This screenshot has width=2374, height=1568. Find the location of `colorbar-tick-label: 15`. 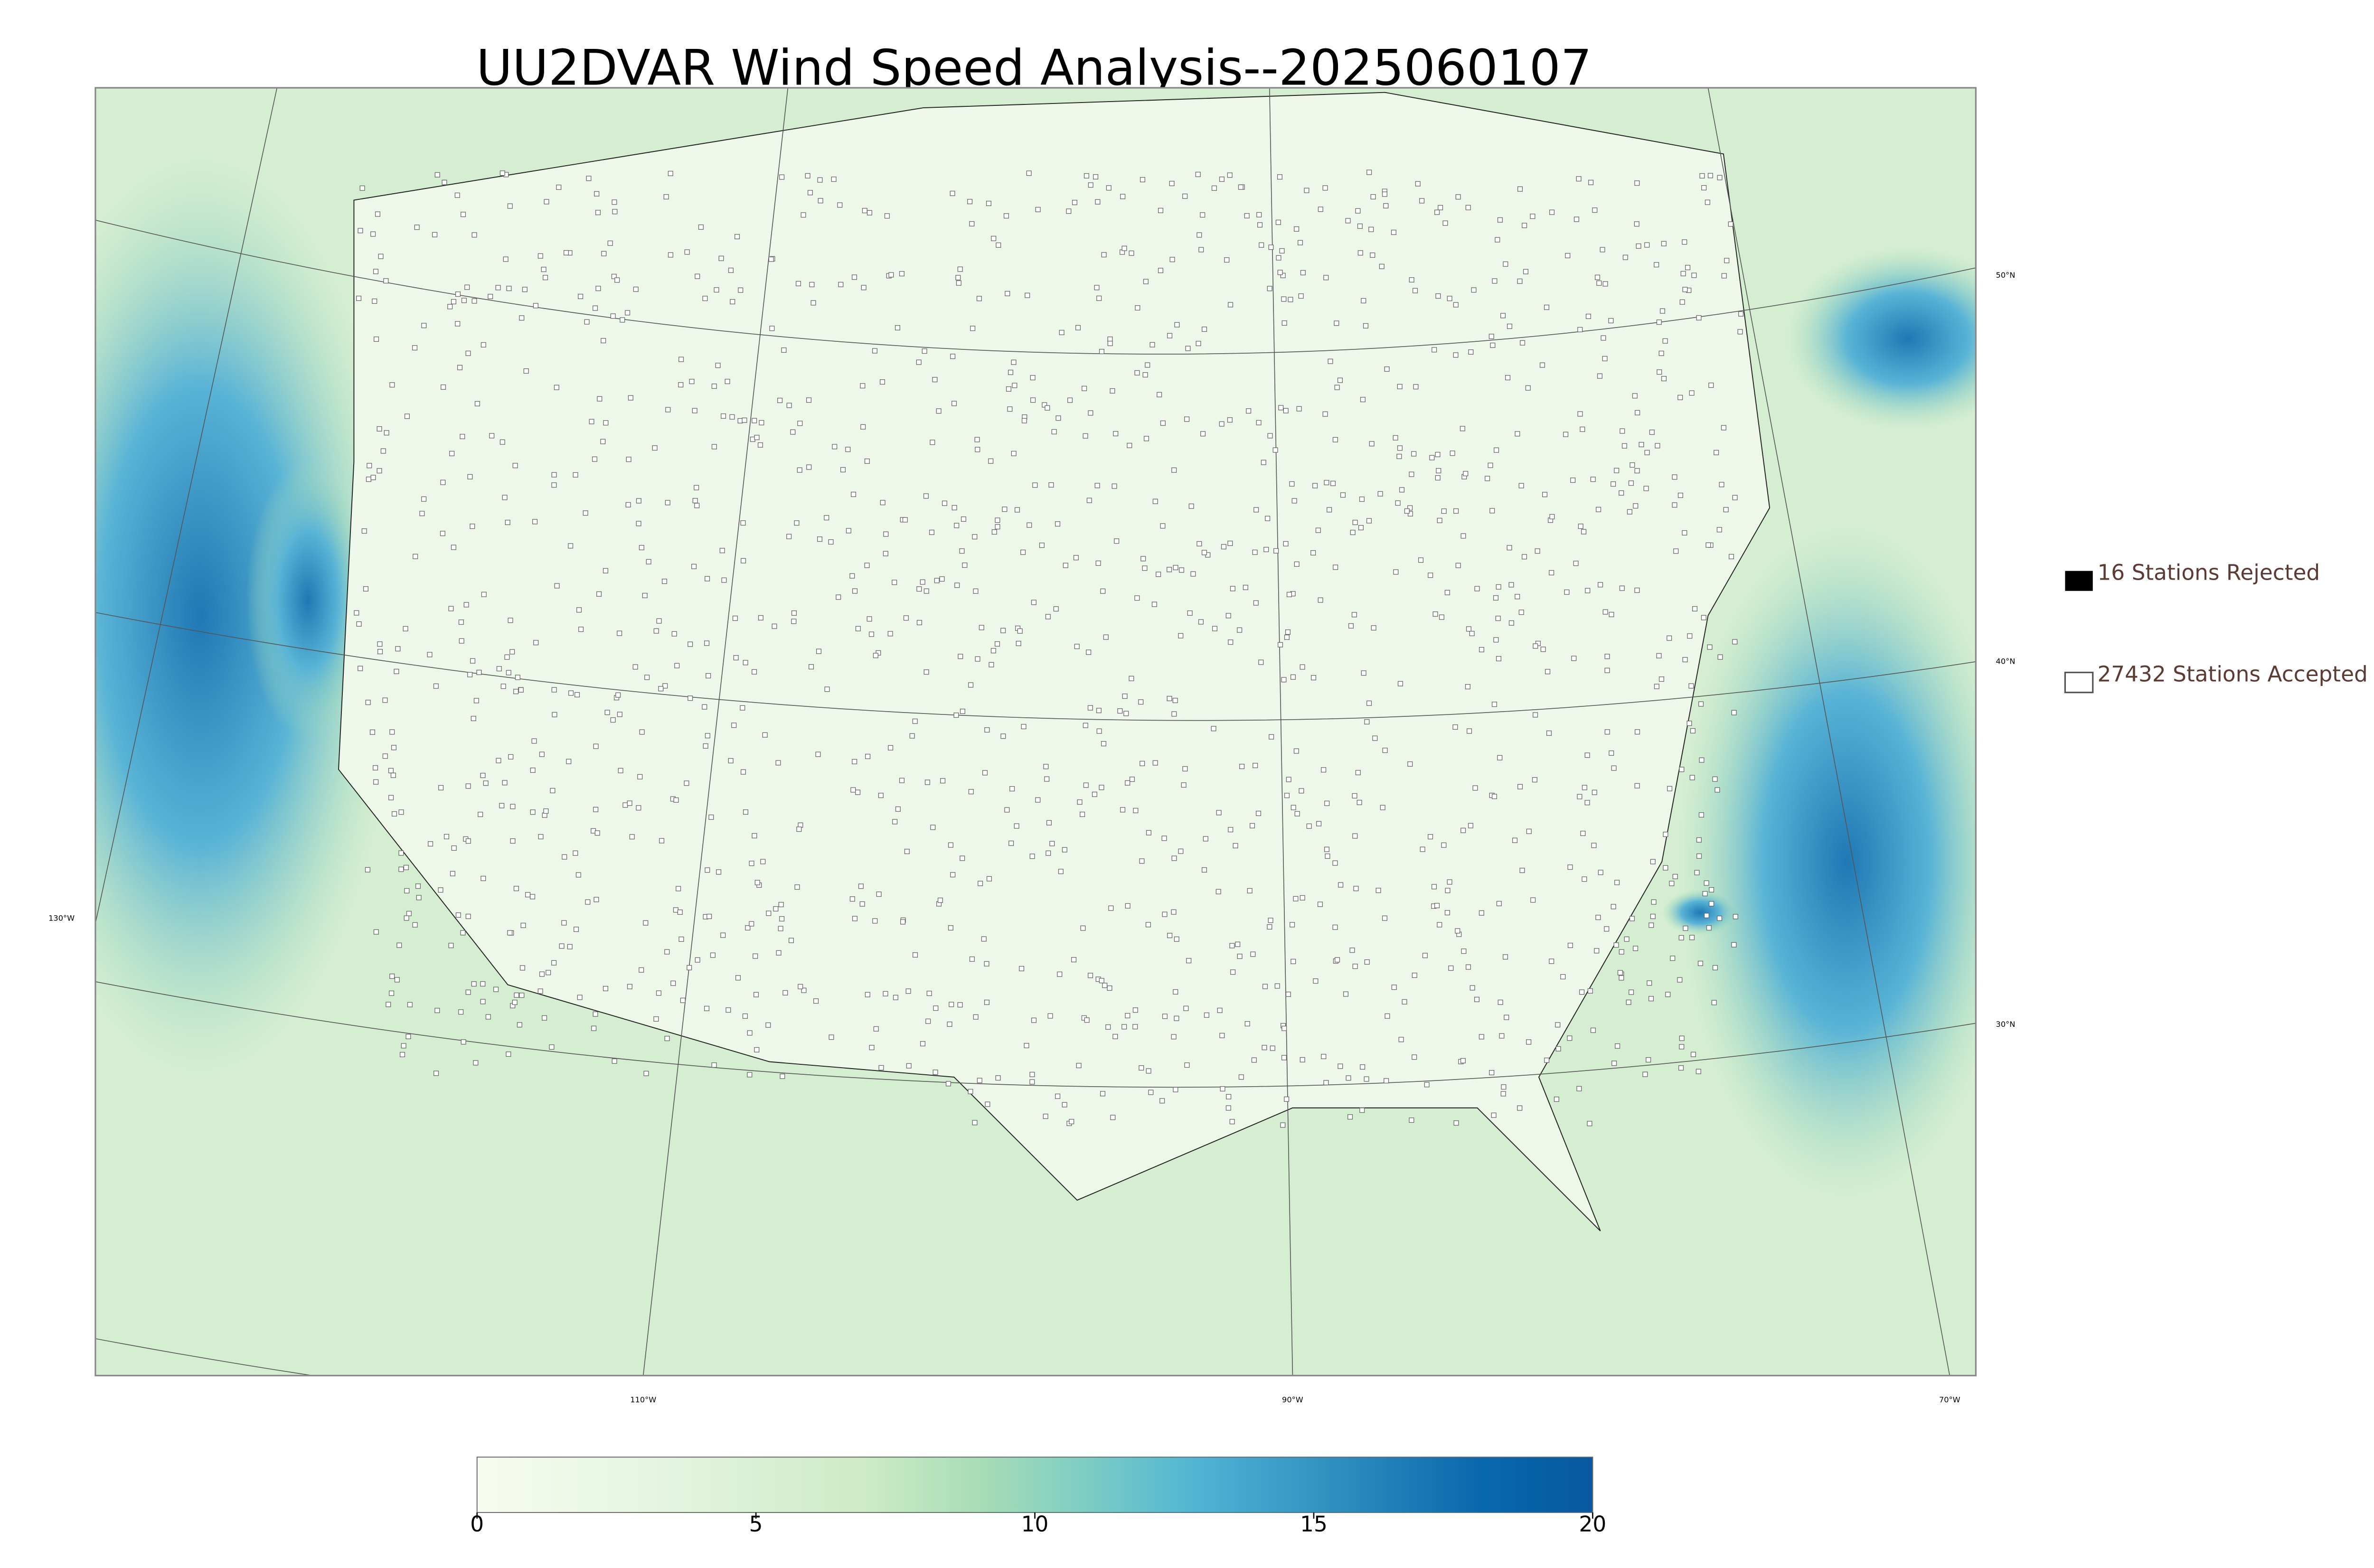

colorbar-tick-label: 15 is located at coordinates (1314, 1525).